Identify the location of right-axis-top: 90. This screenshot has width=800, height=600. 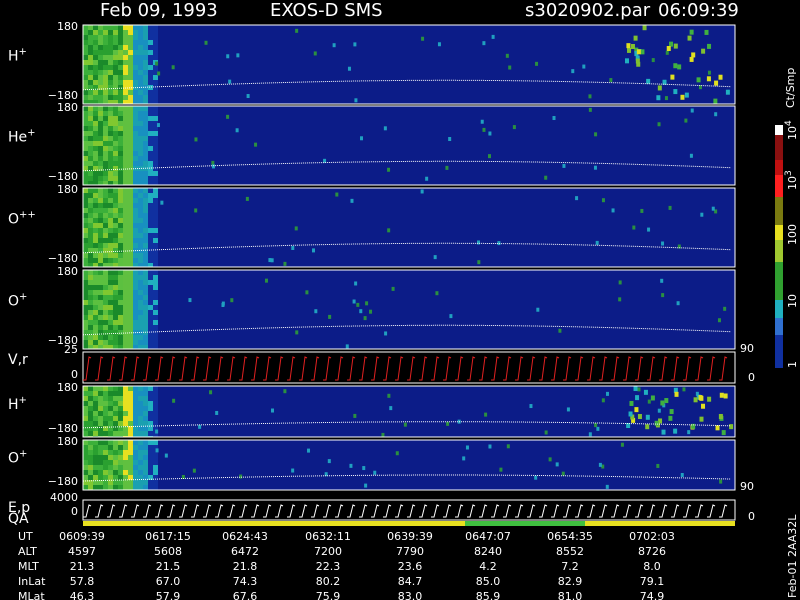
(747, 348).